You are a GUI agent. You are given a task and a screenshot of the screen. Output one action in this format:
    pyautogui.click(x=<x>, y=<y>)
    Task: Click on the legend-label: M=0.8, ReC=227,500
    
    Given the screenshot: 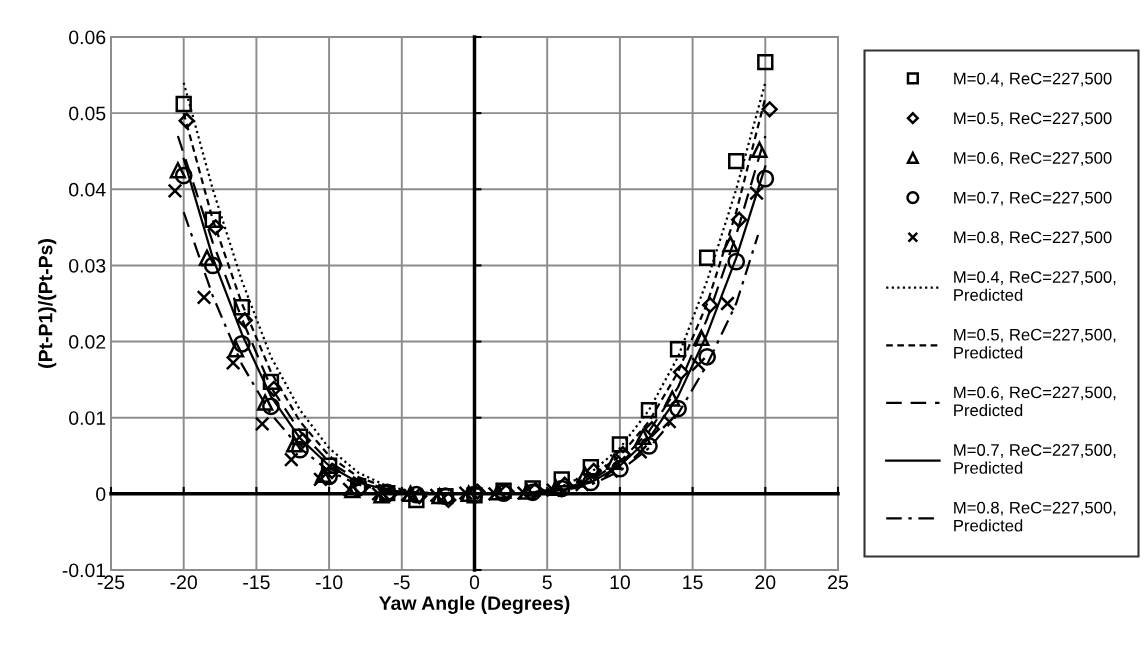 What is the action you would take?
    pyautogui.click(x=1033, y=238)
    